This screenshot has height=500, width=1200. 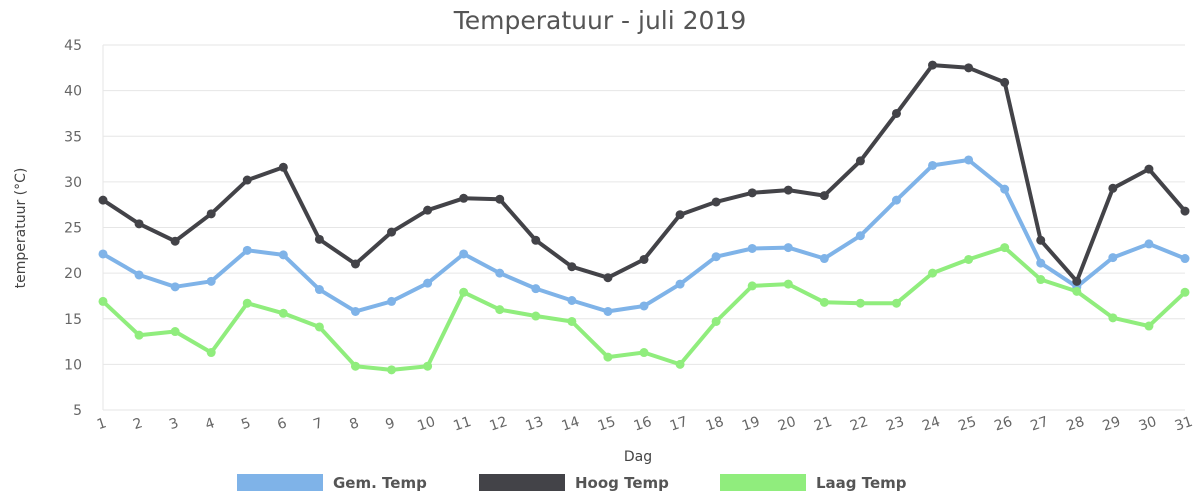 I want to click on y-axis-ticks: 5 10 15 20 25 30 35 40 45, so click(x=73, y=228).